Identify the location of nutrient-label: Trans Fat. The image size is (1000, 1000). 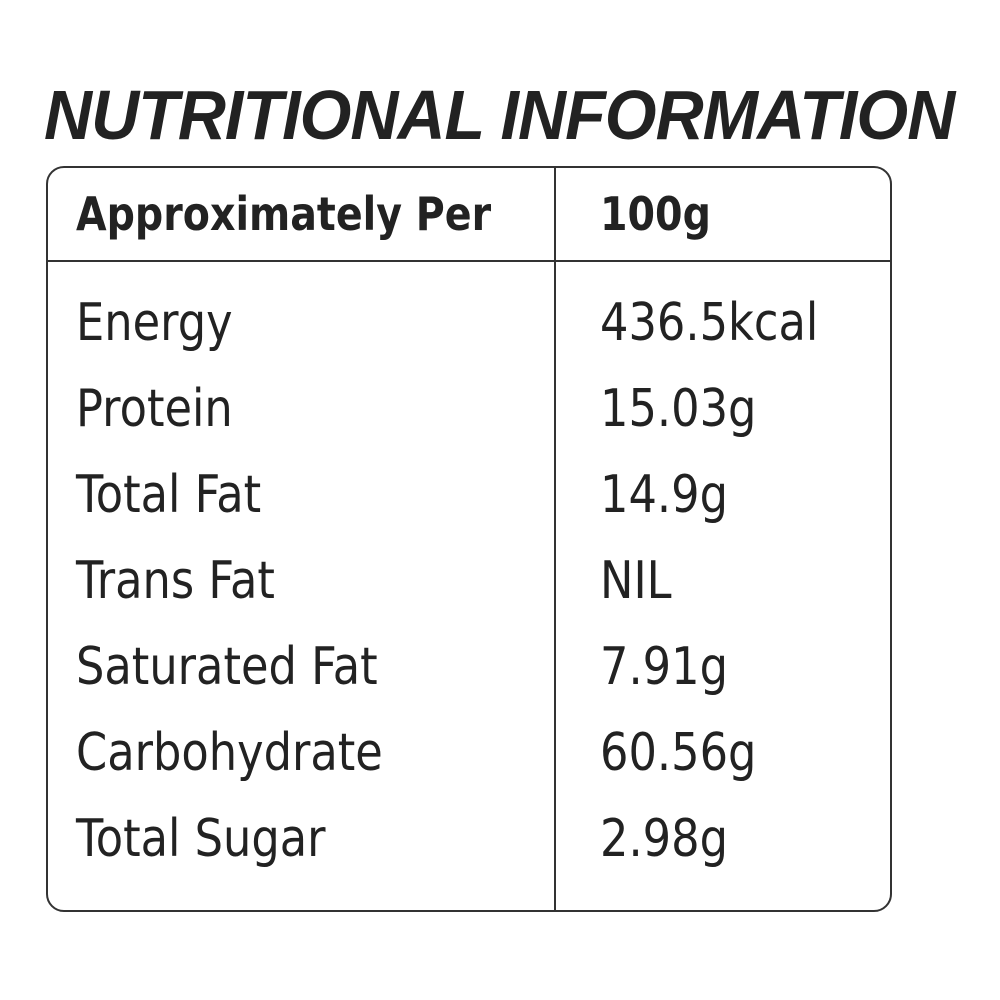
(175, 581).